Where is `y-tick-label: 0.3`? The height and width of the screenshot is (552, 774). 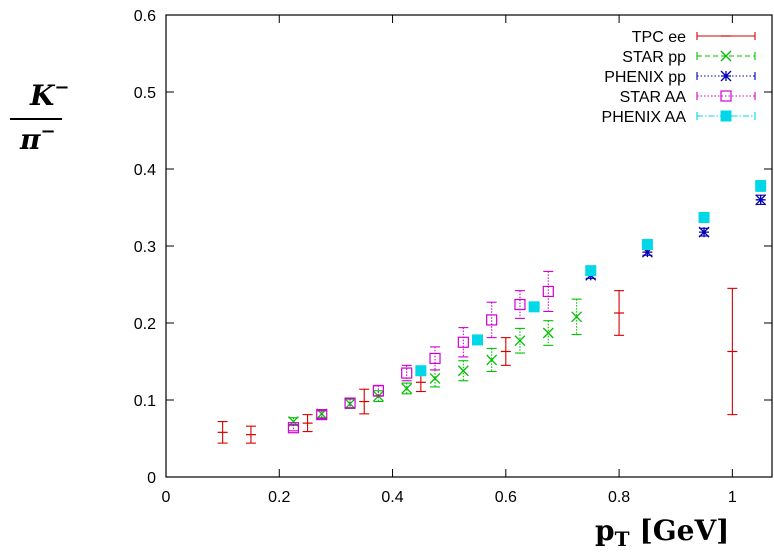
y-tick-label: 0.3 is located at coordinates (145, 247).